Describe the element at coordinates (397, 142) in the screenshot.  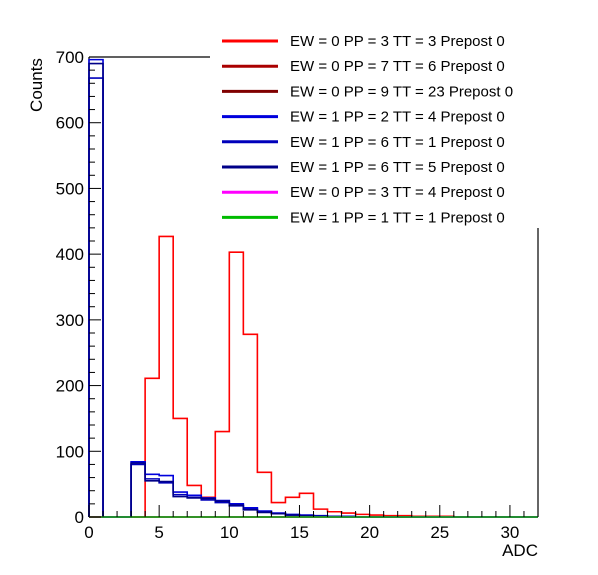
I see `legend-label-4: EW = 1 PP = 6 TT = 1 Prepost 0` at that location.